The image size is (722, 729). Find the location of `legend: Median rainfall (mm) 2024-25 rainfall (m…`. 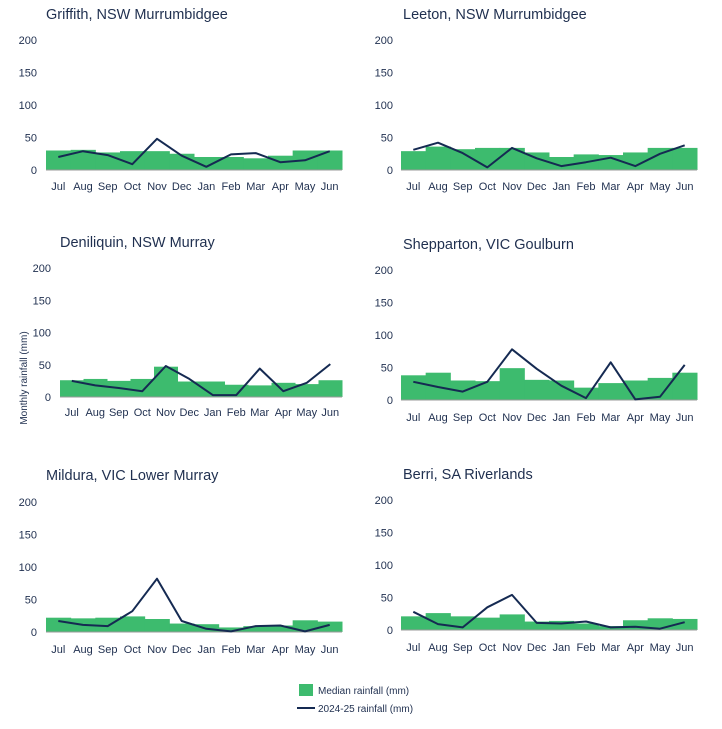

legend: Median rainfall (mm) 2024-25 rainfall (m… is located at coordinates (355, 699).